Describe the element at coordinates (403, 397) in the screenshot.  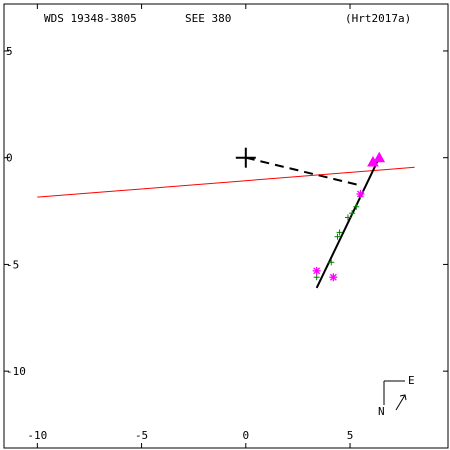
I see `compass-arrow-head` at that location.